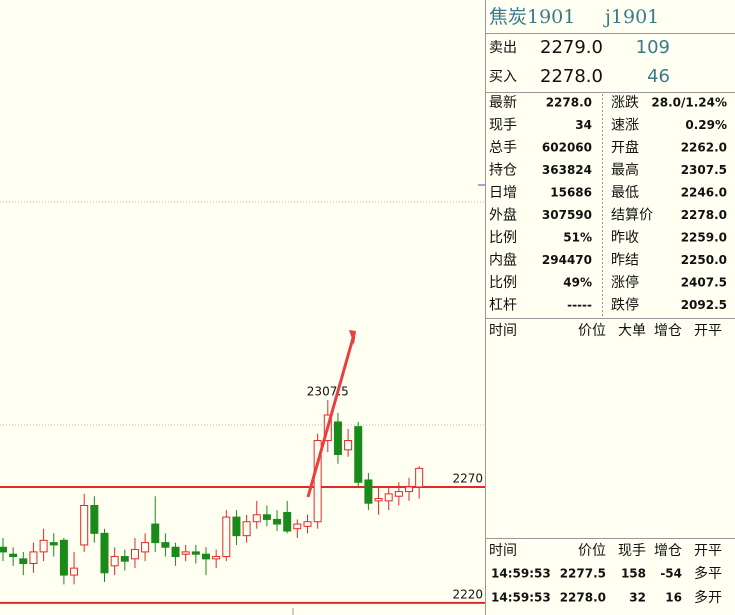 This screenshot has height=615, width=735. Describe the element at coordinates (503, 283) in the screenshot. I see `stat-label: 比例` at that location.